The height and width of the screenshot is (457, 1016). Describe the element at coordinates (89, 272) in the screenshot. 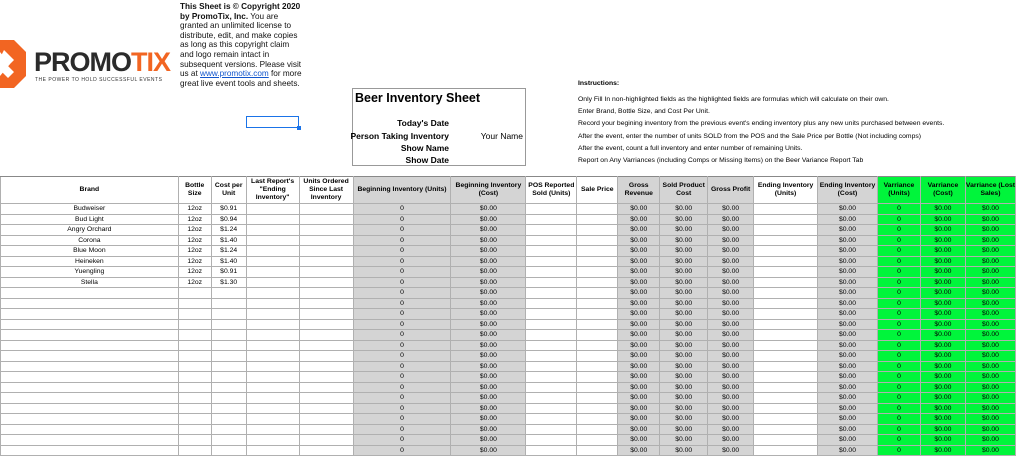

I see `table-cell: Yuengling` at that location.